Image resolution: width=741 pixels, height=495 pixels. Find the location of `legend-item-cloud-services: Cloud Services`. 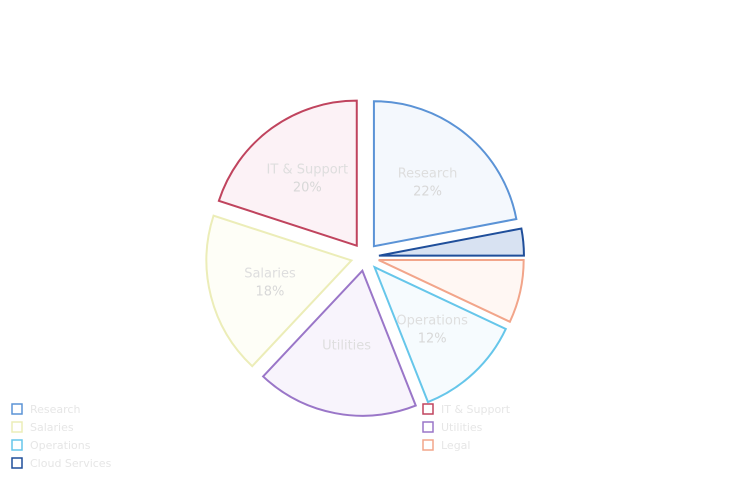

legend-item-cloud-services: Cloud Services is located at coordinates (61, 463).